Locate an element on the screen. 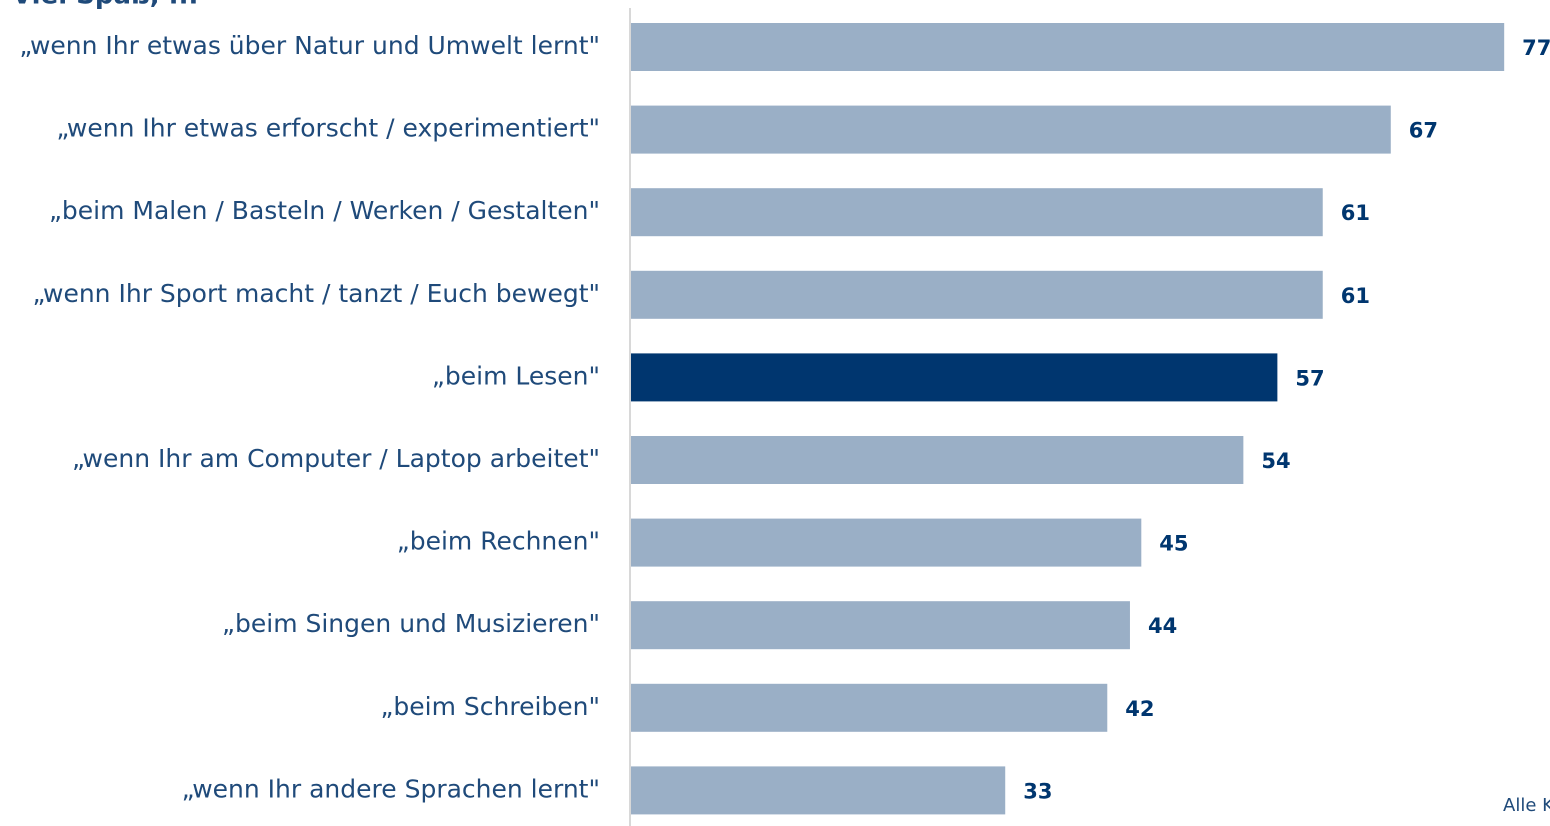 This screenshot has width=1550, height=826. category-label: „beim Singen und Musizieren" is located at coordinates (411, 623).